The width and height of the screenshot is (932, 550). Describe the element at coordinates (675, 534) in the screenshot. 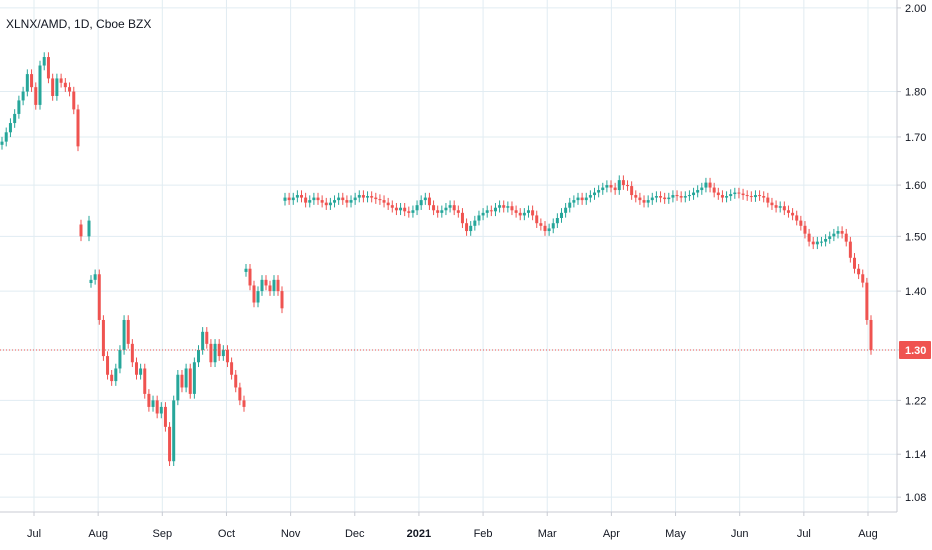

I see `x-tick-label: May` at that location.